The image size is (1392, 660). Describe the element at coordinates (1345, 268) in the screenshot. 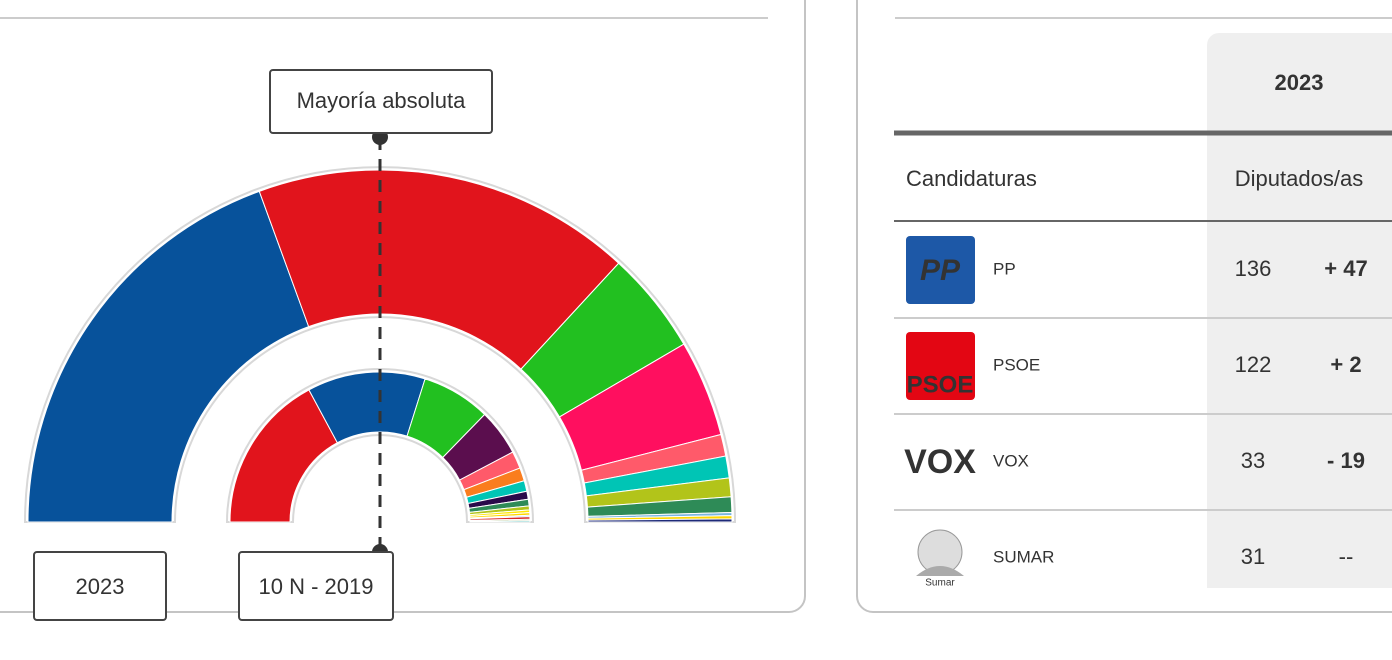

I see `seat-change: + 47` at that location.